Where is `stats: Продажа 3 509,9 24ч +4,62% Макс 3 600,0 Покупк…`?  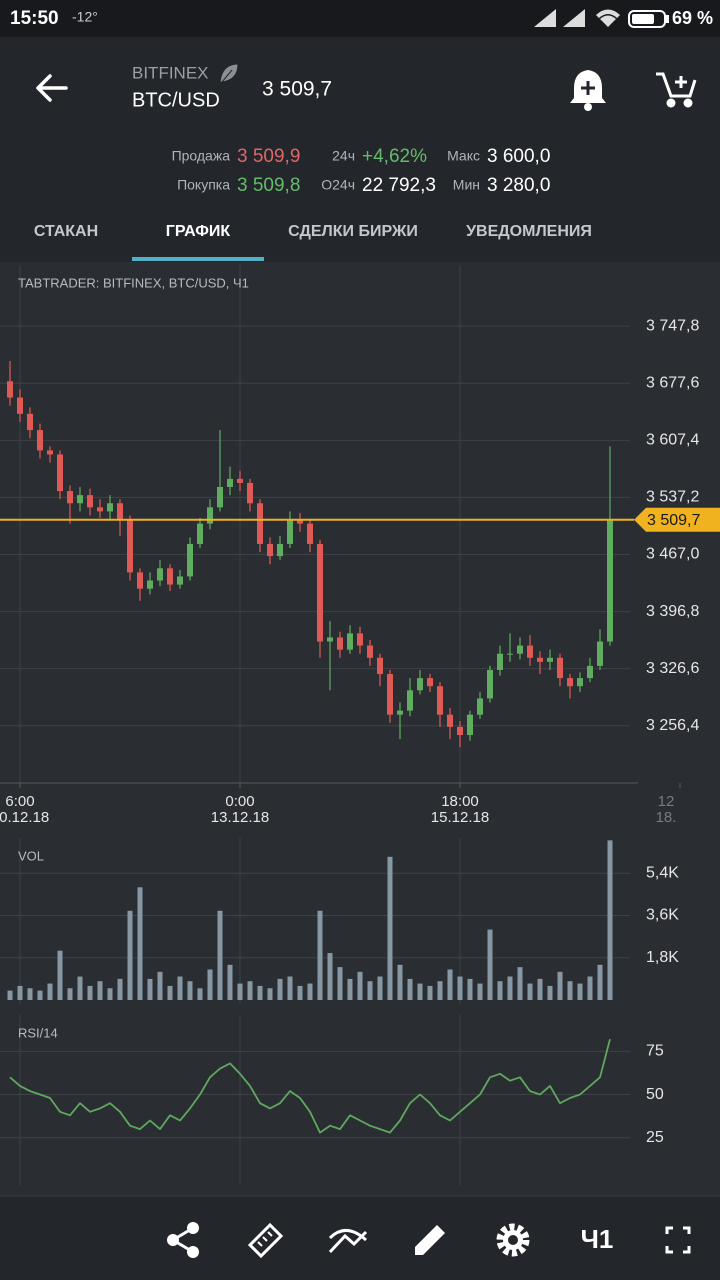
stats: Продажа 3 509,9 24ч +4,62% Макс 3 600,0 Покупк… is located at coordinates (361, 171).